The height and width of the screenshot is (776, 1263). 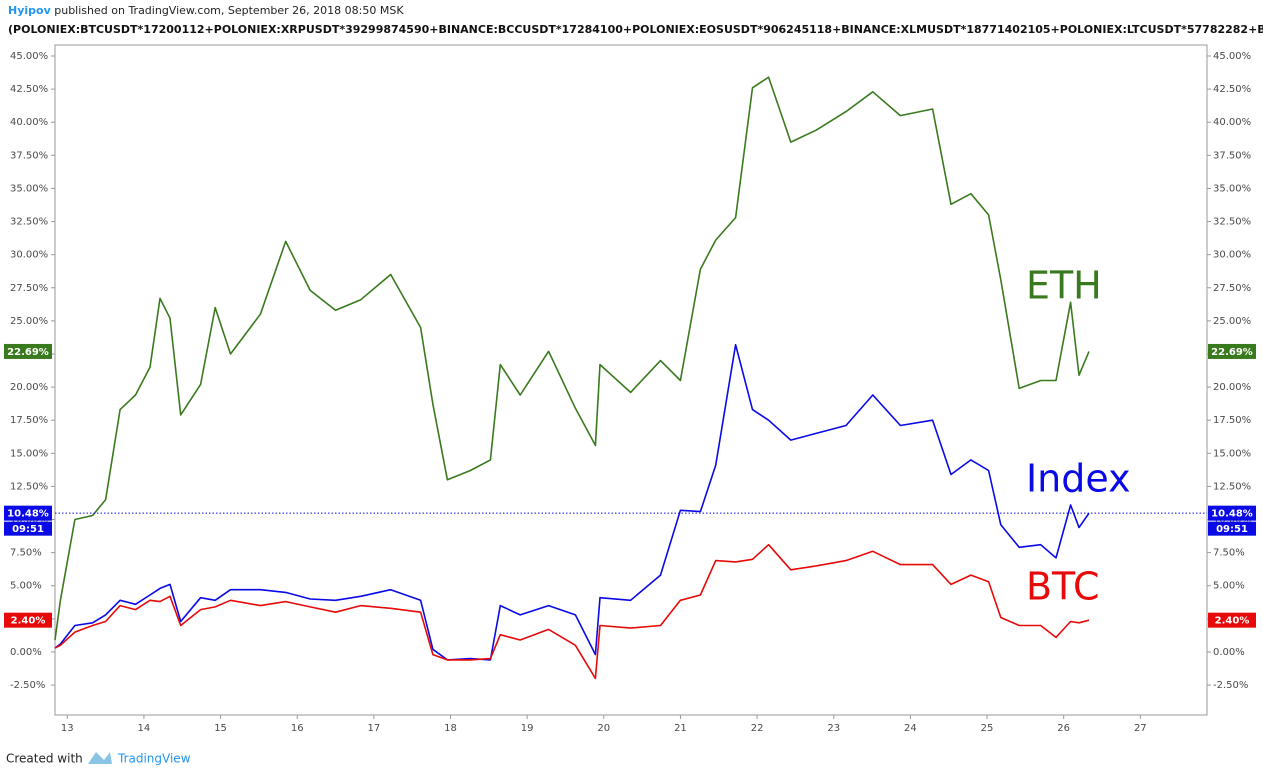 I want to click on y-tick-label-right: 45.00%, so click(x=1232, y=56).